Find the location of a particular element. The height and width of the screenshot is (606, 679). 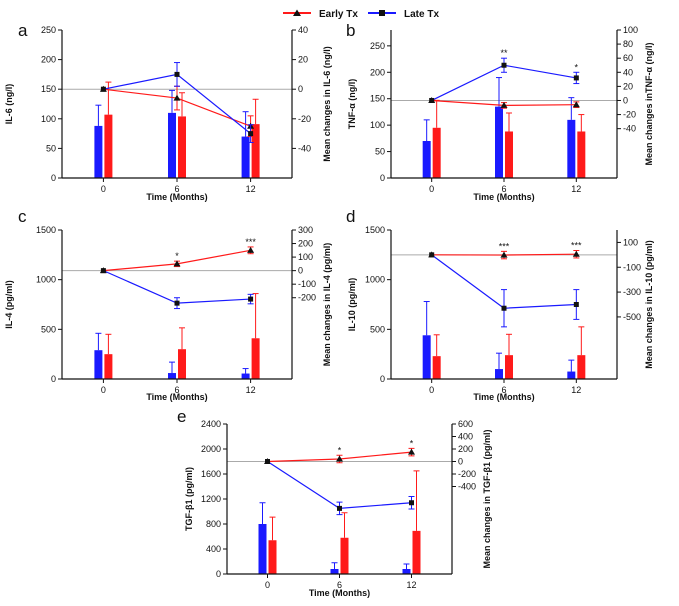

y2-tick-label: 20 is located at coordinates (303, 60).